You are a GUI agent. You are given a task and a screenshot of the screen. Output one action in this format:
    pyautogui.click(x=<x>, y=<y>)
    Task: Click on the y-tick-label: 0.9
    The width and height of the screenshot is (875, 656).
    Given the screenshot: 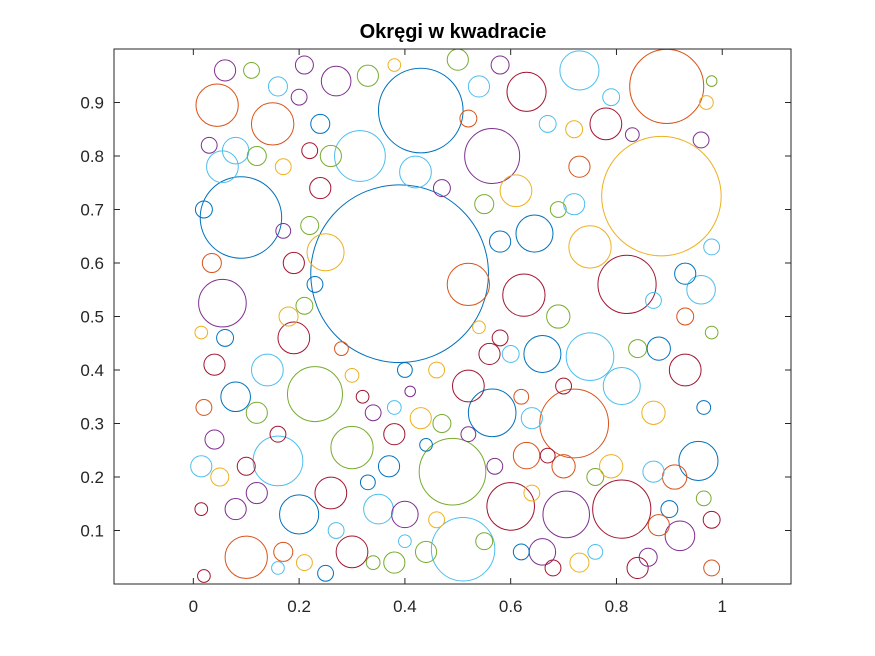 What is the action you would take?
    pyautogui.click(x=92, y=103)
    